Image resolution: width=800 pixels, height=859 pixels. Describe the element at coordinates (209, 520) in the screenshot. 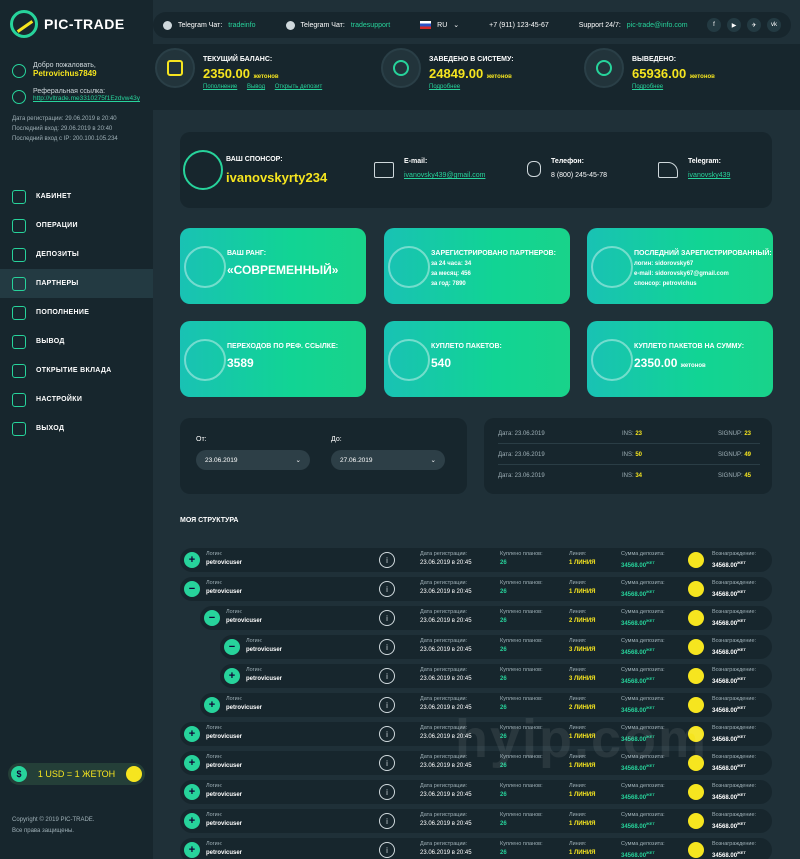

I see `structure-title: МОЯ СТРУКТУРА` at that location.